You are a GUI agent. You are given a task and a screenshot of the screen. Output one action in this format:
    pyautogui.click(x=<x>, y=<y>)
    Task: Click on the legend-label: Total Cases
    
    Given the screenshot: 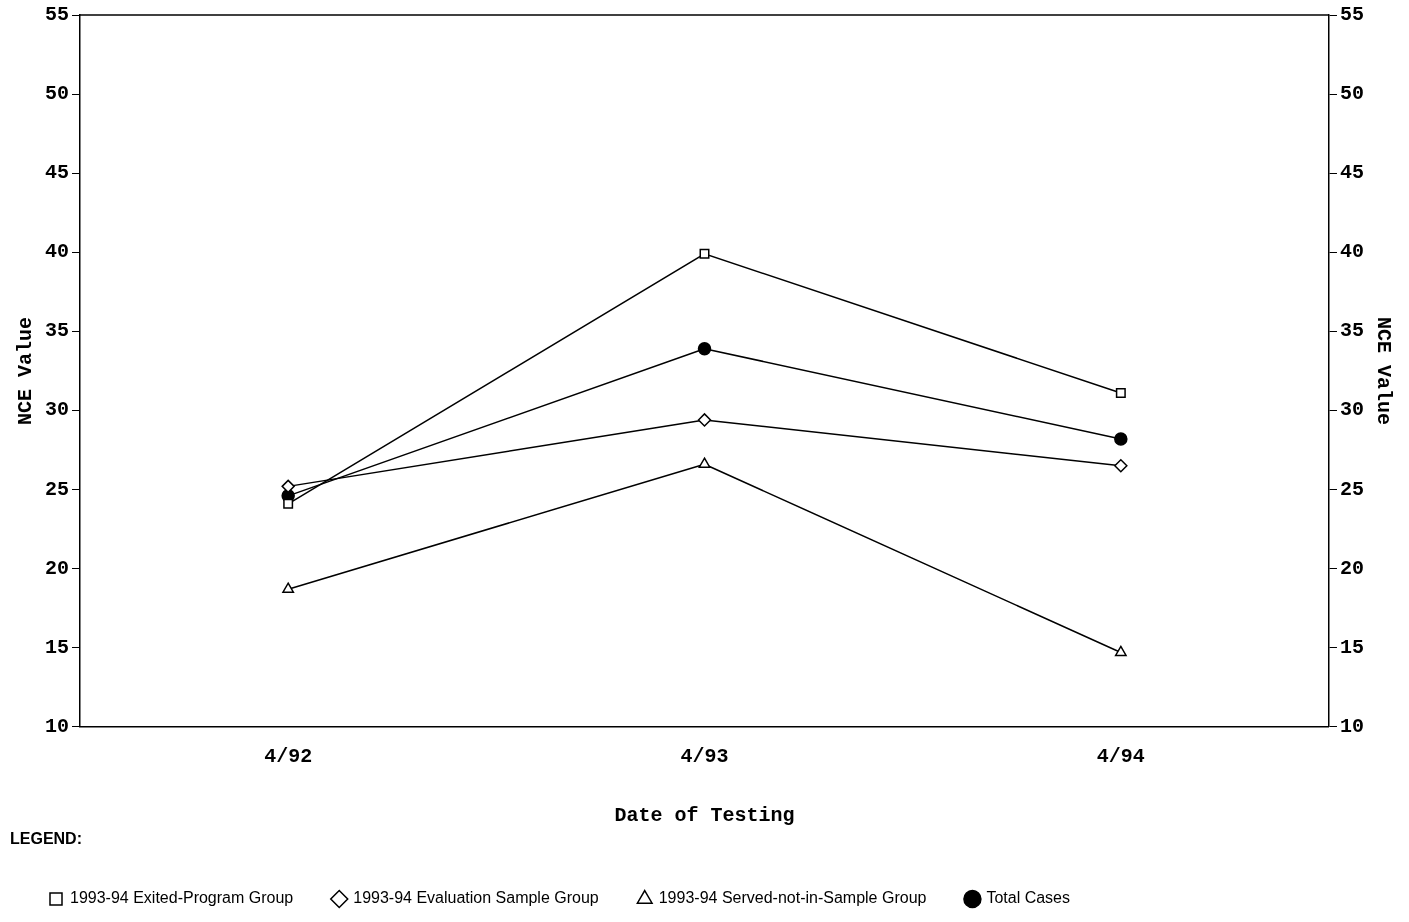 What is the action you would take?
    pyautogui.click(x=1028, y=898)
    